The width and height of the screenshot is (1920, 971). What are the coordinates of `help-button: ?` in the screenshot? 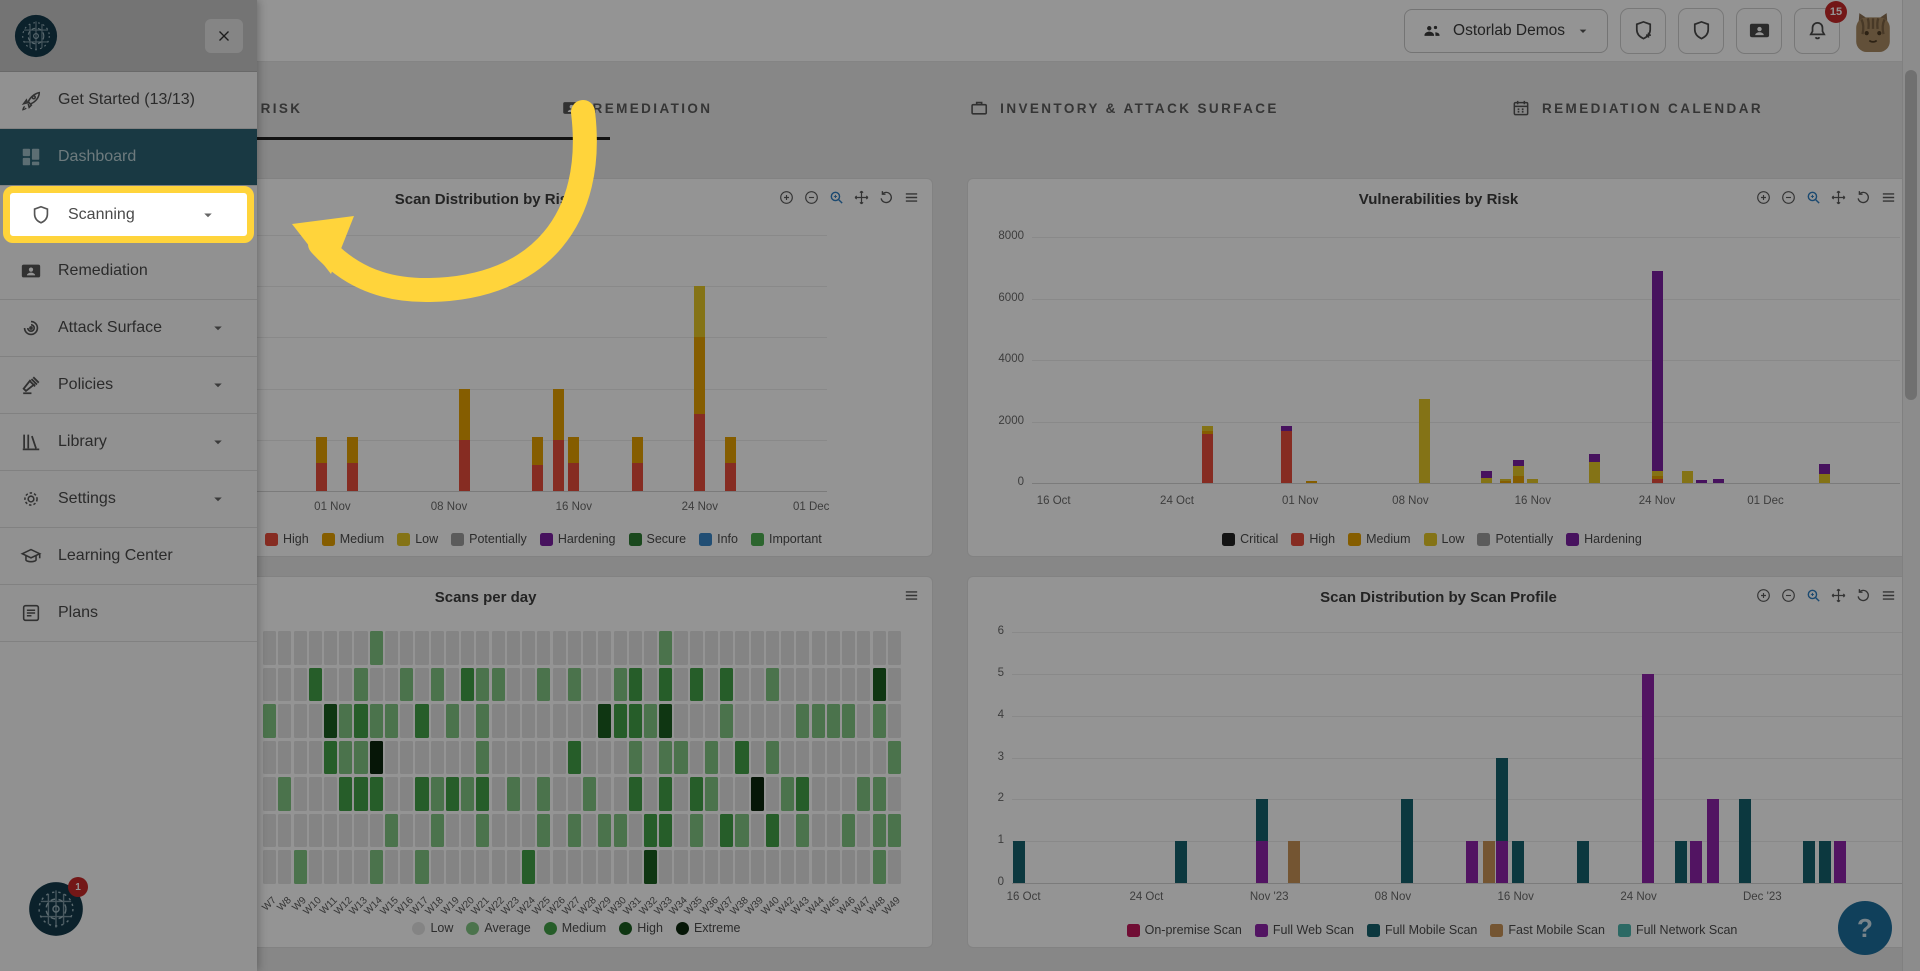 It's located at (1865, 928).